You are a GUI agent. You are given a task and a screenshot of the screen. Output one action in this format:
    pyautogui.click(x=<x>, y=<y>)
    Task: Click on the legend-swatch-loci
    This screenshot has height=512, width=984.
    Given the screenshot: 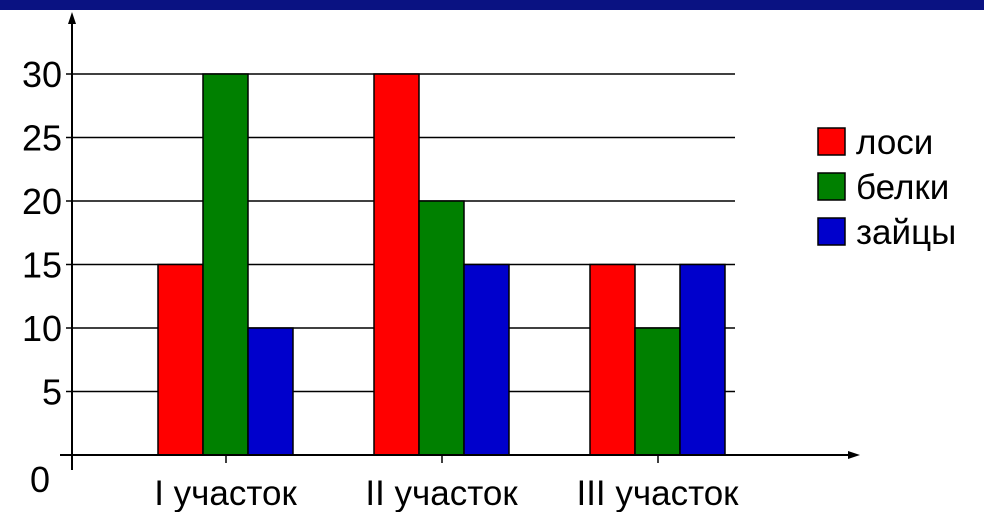 What is the action you would take?
    pyautogui.click(x=831, y=141)
    